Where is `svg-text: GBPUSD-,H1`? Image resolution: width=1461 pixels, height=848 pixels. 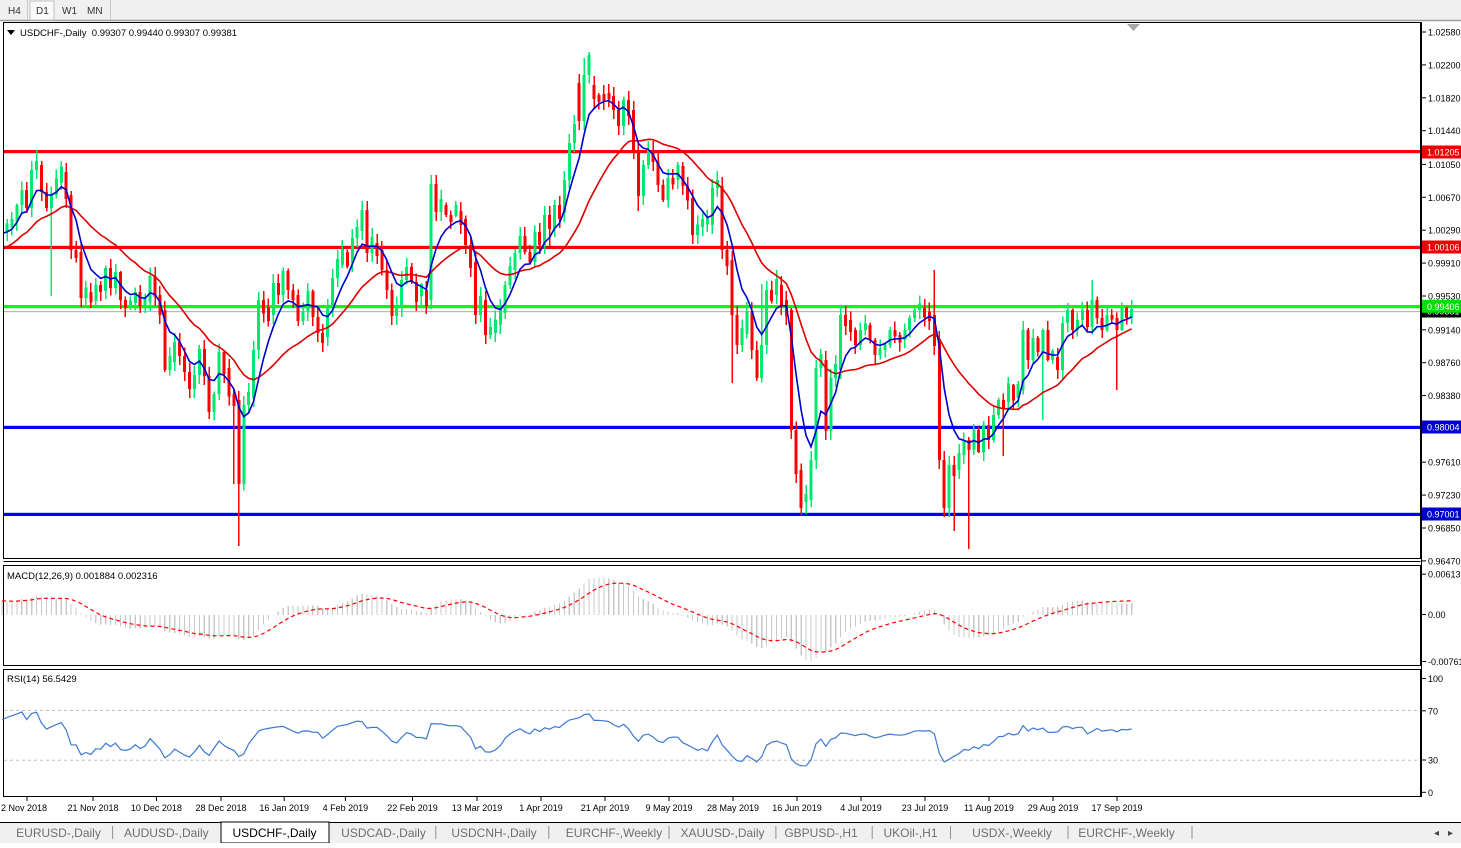
svg-text: GBPUSD-,H1 is located at coordinates (821, 833).